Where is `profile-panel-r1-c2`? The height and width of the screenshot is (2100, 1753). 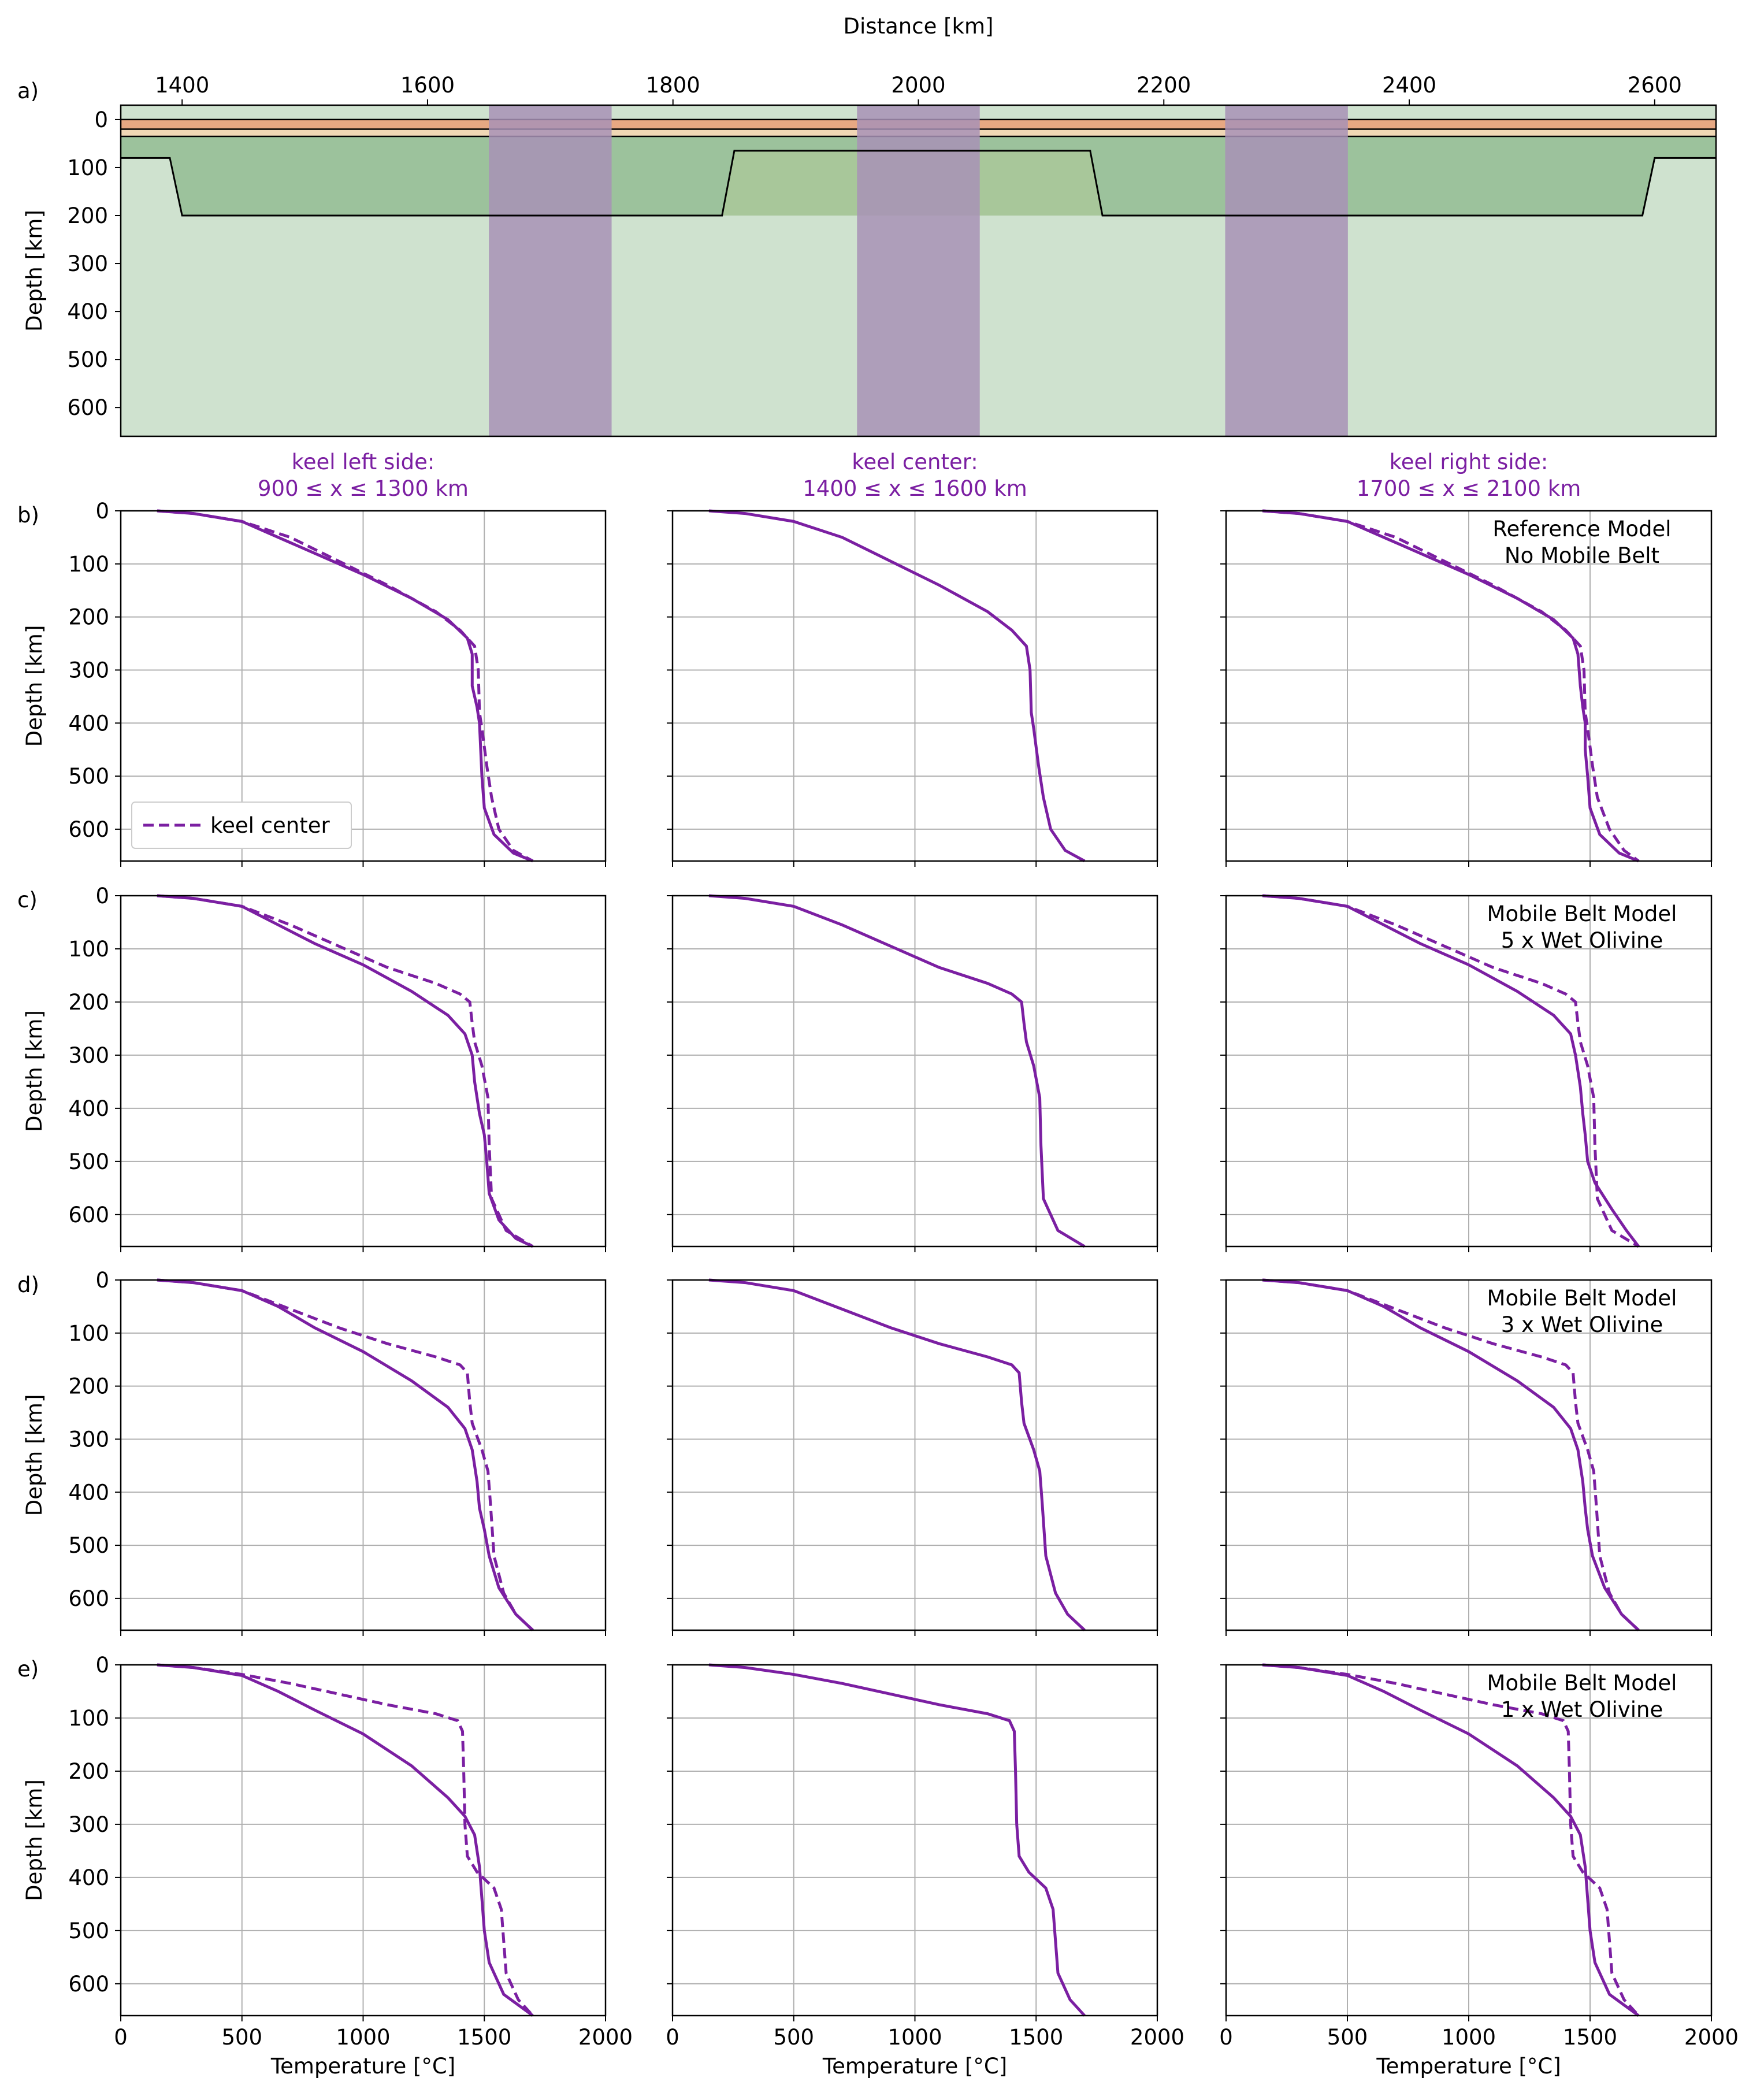 profile-panel-r1-c2 is located at coordinates (912, 688).